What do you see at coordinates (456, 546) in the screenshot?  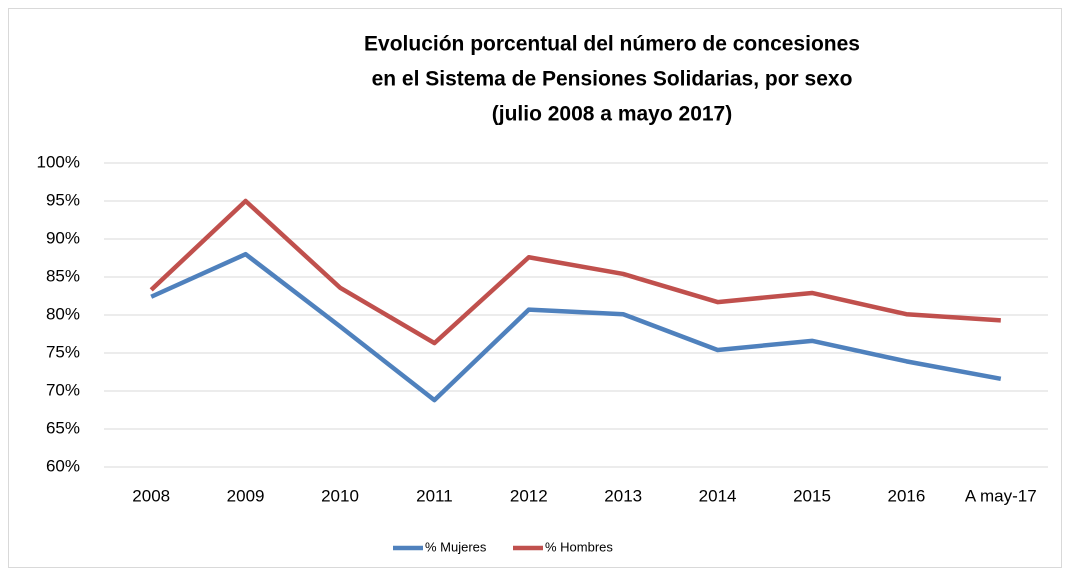 I see `legend-label: % Mujeres` at bounding box center [456, 546].